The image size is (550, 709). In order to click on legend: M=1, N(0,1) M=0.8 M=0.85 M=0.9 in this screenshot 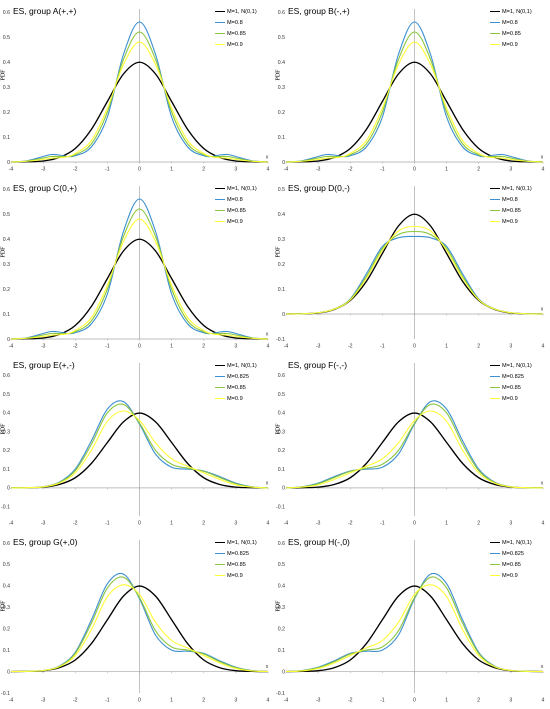, I will do `click(511, 205)`.